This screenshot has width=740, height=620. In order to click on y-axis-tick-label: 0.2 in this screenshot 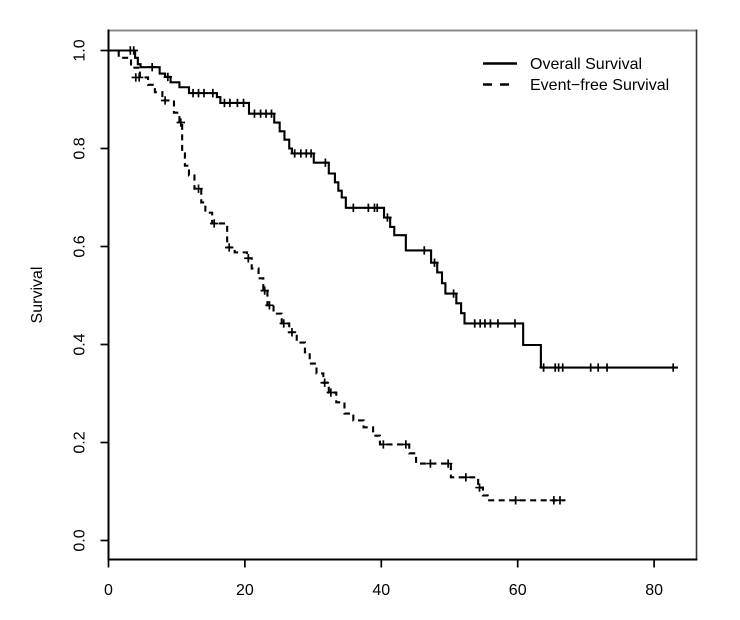, I will do `click(80, 442)`.